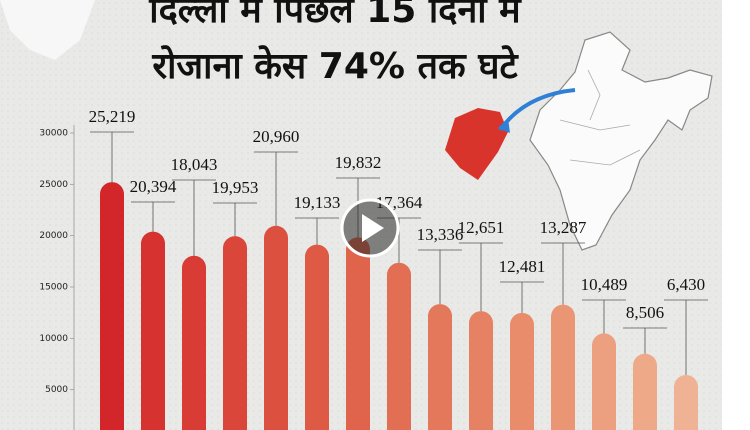 The width and height of the screenshot is (750, 430). Describe the element at coordinates (56, 390) in the screenshot. I see `y-tick-label: 5000` at that location.